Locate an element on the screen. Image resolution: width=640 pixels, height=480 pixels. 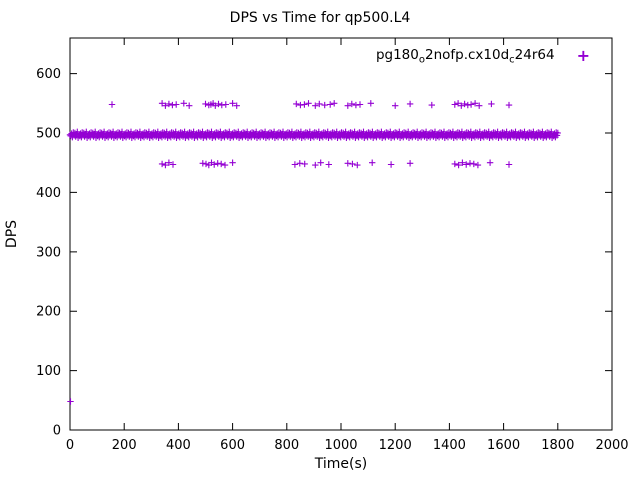
y-tick-label: 400 is located at coordinates (48, 193).